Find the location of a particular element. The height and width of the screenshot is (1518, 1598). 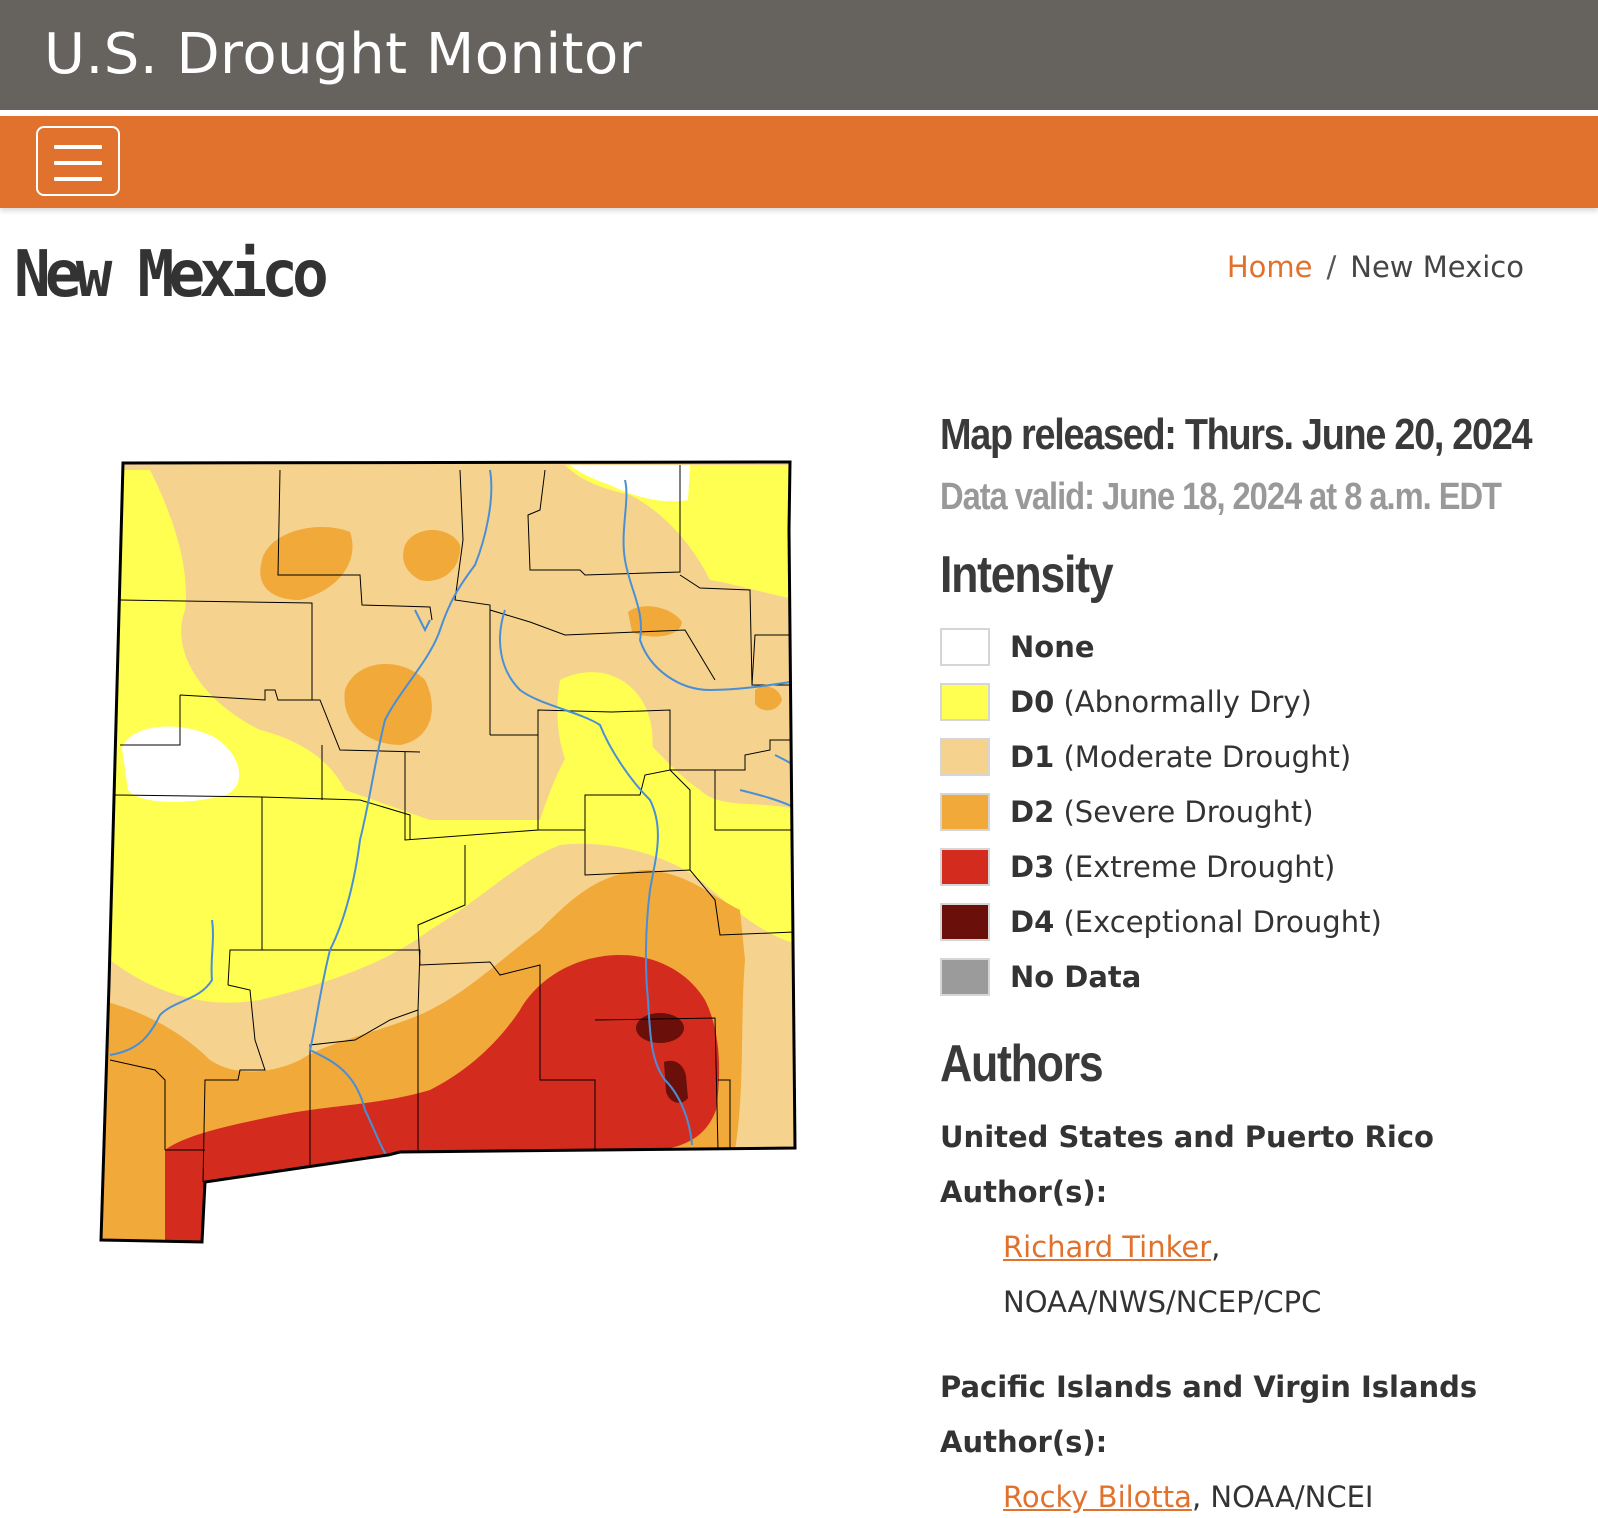

legend-label: None is located at coordinates (1052, 646).